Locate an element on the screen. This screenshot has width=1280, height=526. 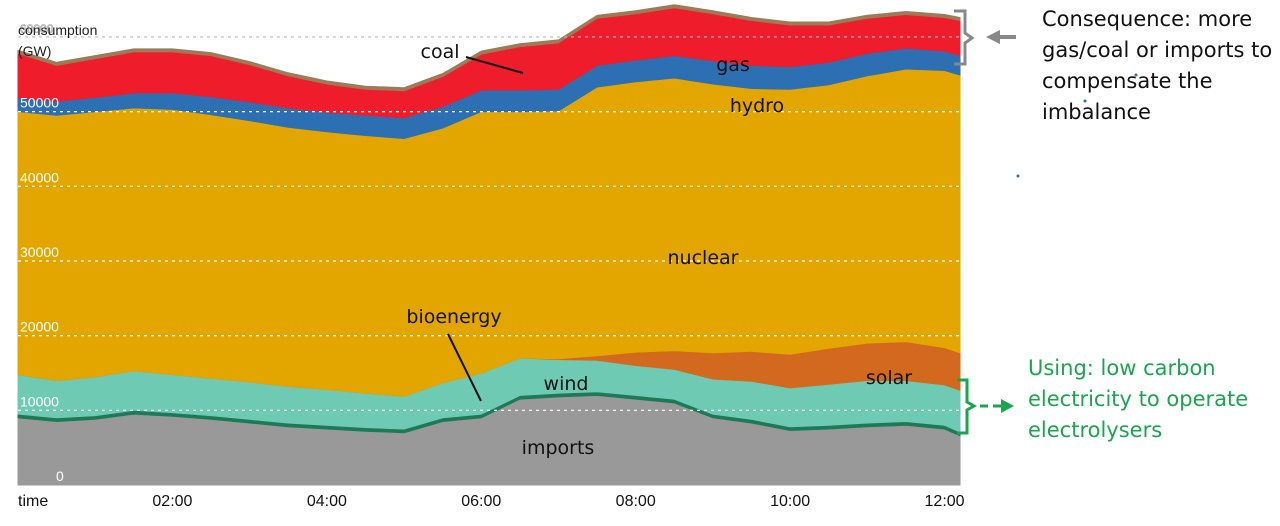
label-imports: imports is located at coordinates (558, 448).